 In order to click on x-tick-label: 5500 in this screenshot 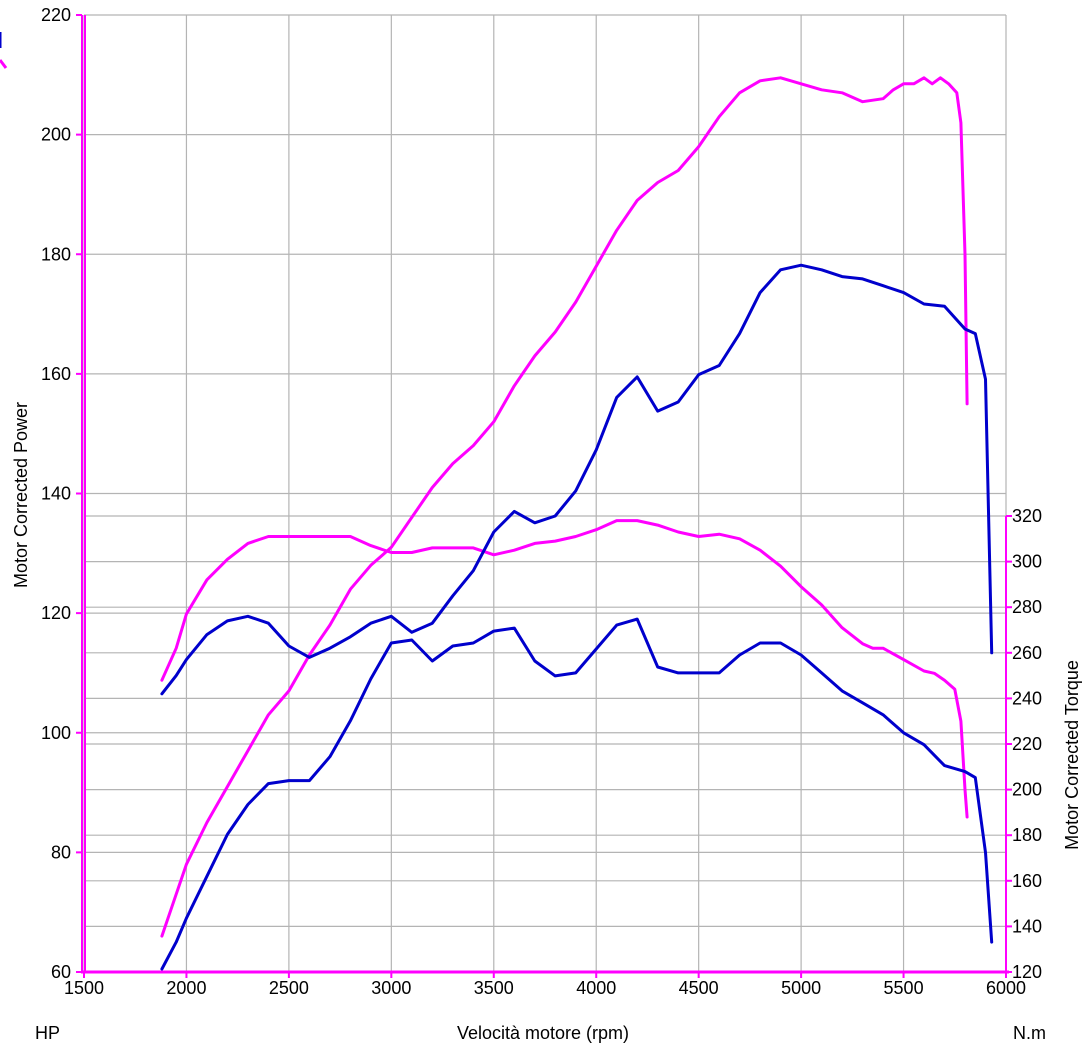, I will do `click(904, 988)`.